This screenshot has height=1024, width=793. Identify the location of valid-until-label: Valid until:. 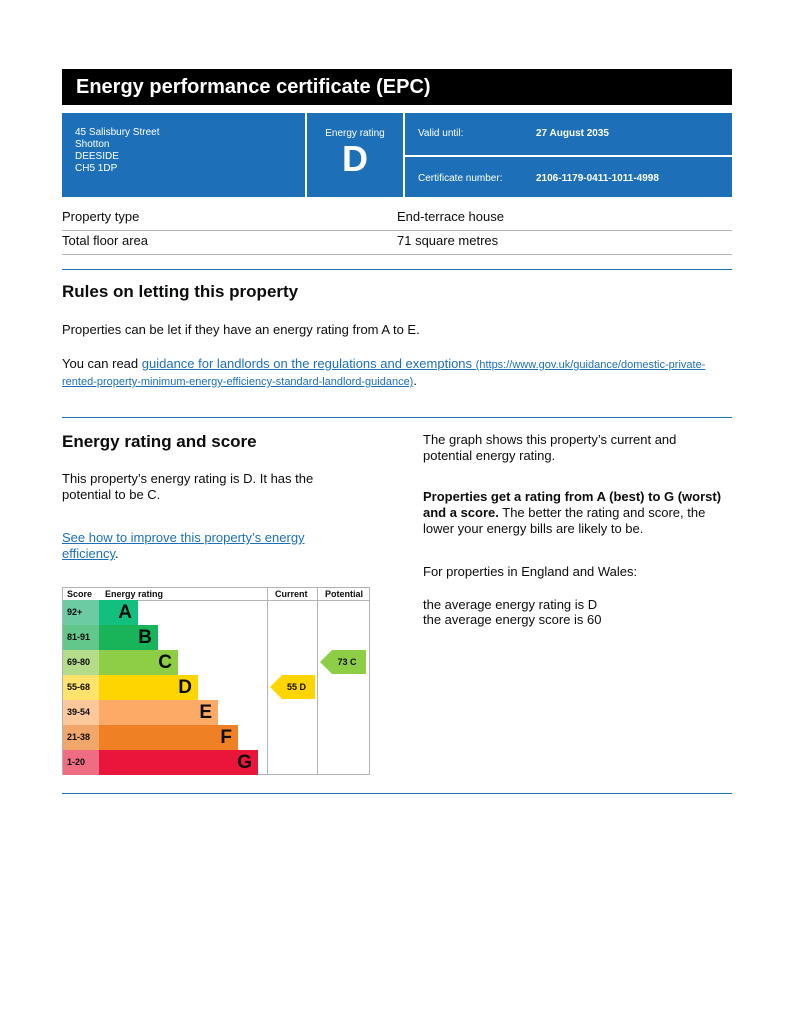
(441, 133).